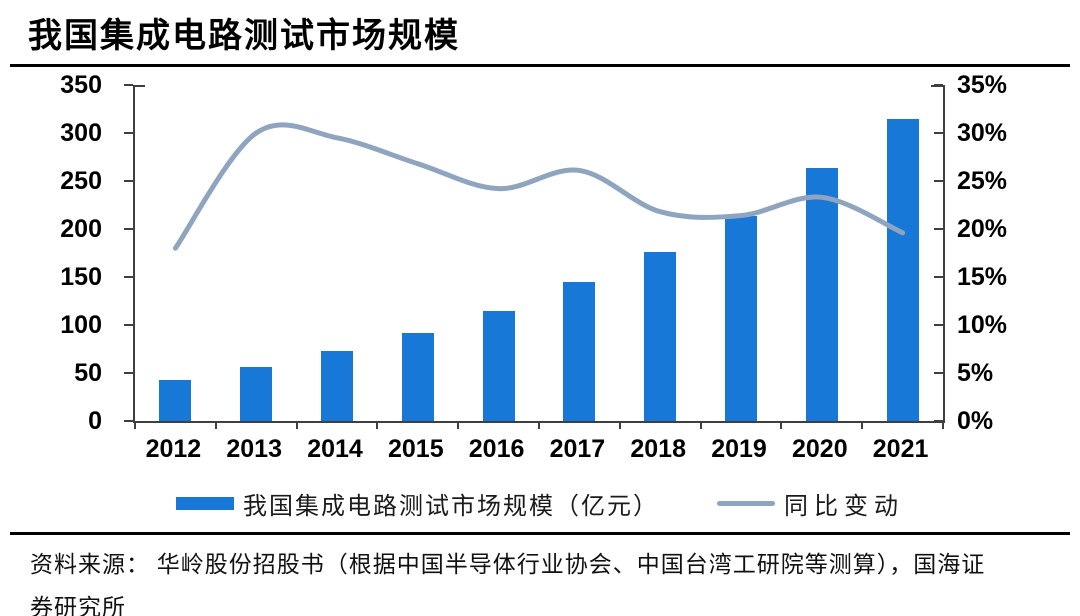 This screenshot has height=616, width=1080. What do you see at coordinates (982, 85) in the screenshot?
I see `right-axis-tick-label: 35%` at bounding box center [982, 85].